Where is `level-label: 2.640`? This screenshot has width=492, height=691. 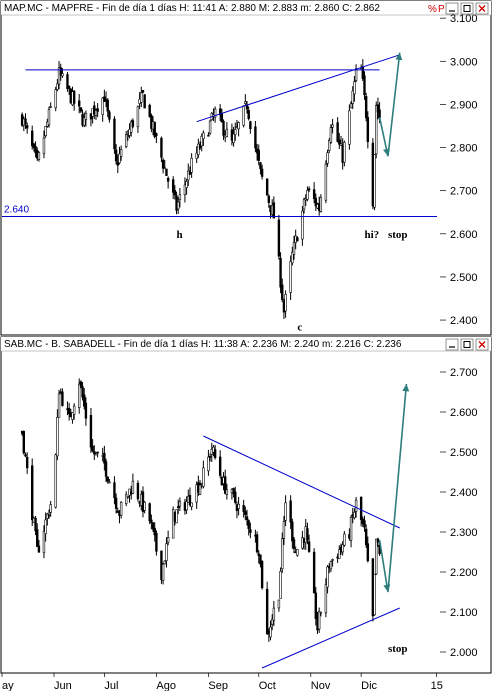
level-label: 2.640 is located at coordinates (16, 210).